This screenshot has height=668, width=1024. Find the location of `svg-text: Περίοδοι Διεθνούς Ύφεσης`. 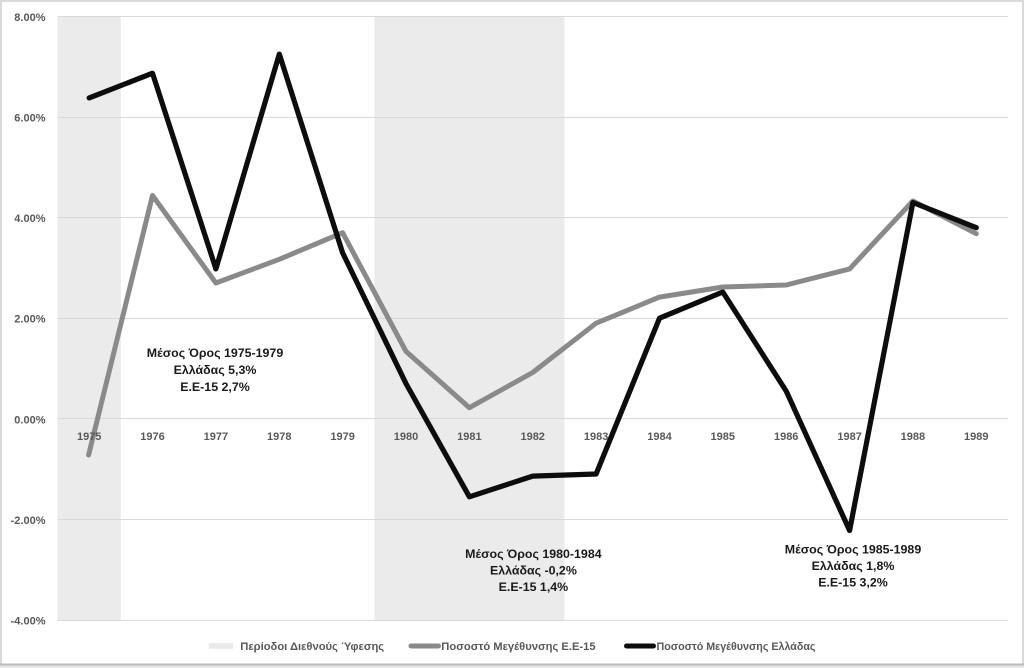

svg-text: Περίοδοι Διεθνούς Ύφεσης is located at coordinates (312, 647).